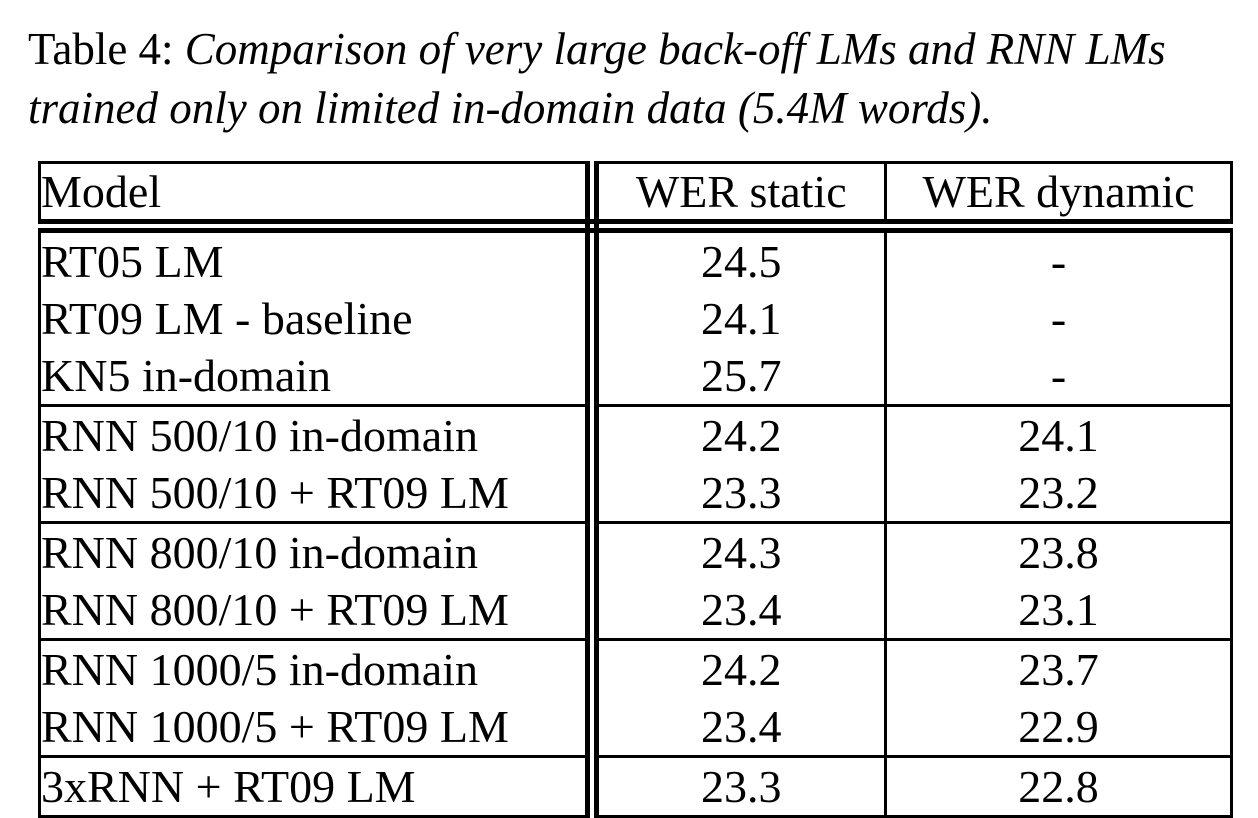 This screenshot has height=818, width=1258. What do you see at coordinates (739, 197) in the screenshot?
I see `column-header-wer-static: WER static` at bounding box center [739, 197].